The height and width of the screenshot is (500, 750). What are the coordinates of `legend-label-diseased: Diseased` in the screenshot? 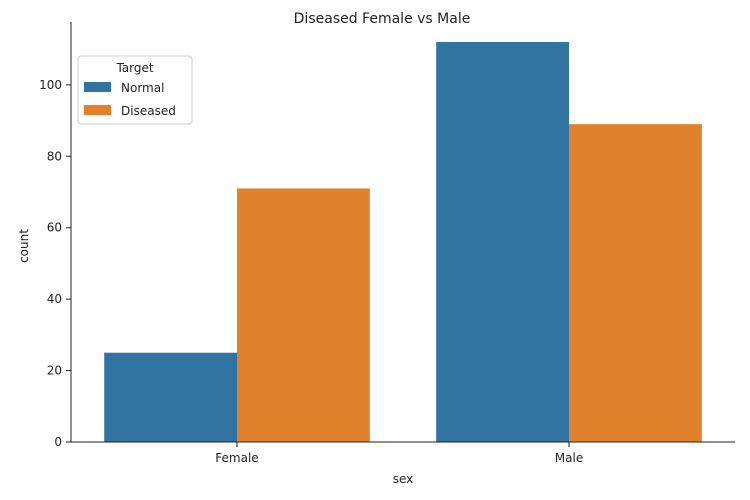 It's located at (148, 111).